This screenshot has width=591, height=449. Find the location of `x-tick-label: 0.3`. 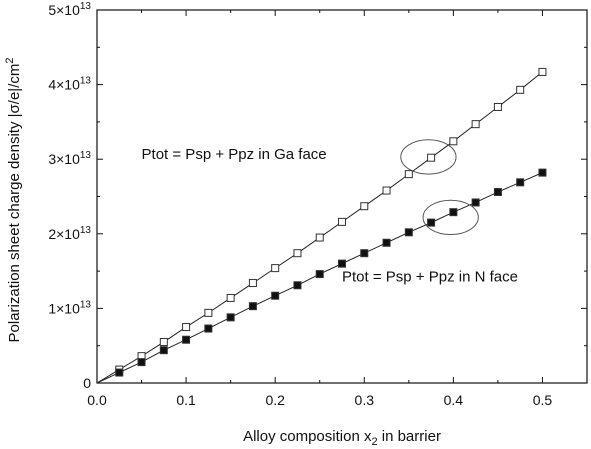

x-tick-label: 0.3 is located at coordinates (365, 400).